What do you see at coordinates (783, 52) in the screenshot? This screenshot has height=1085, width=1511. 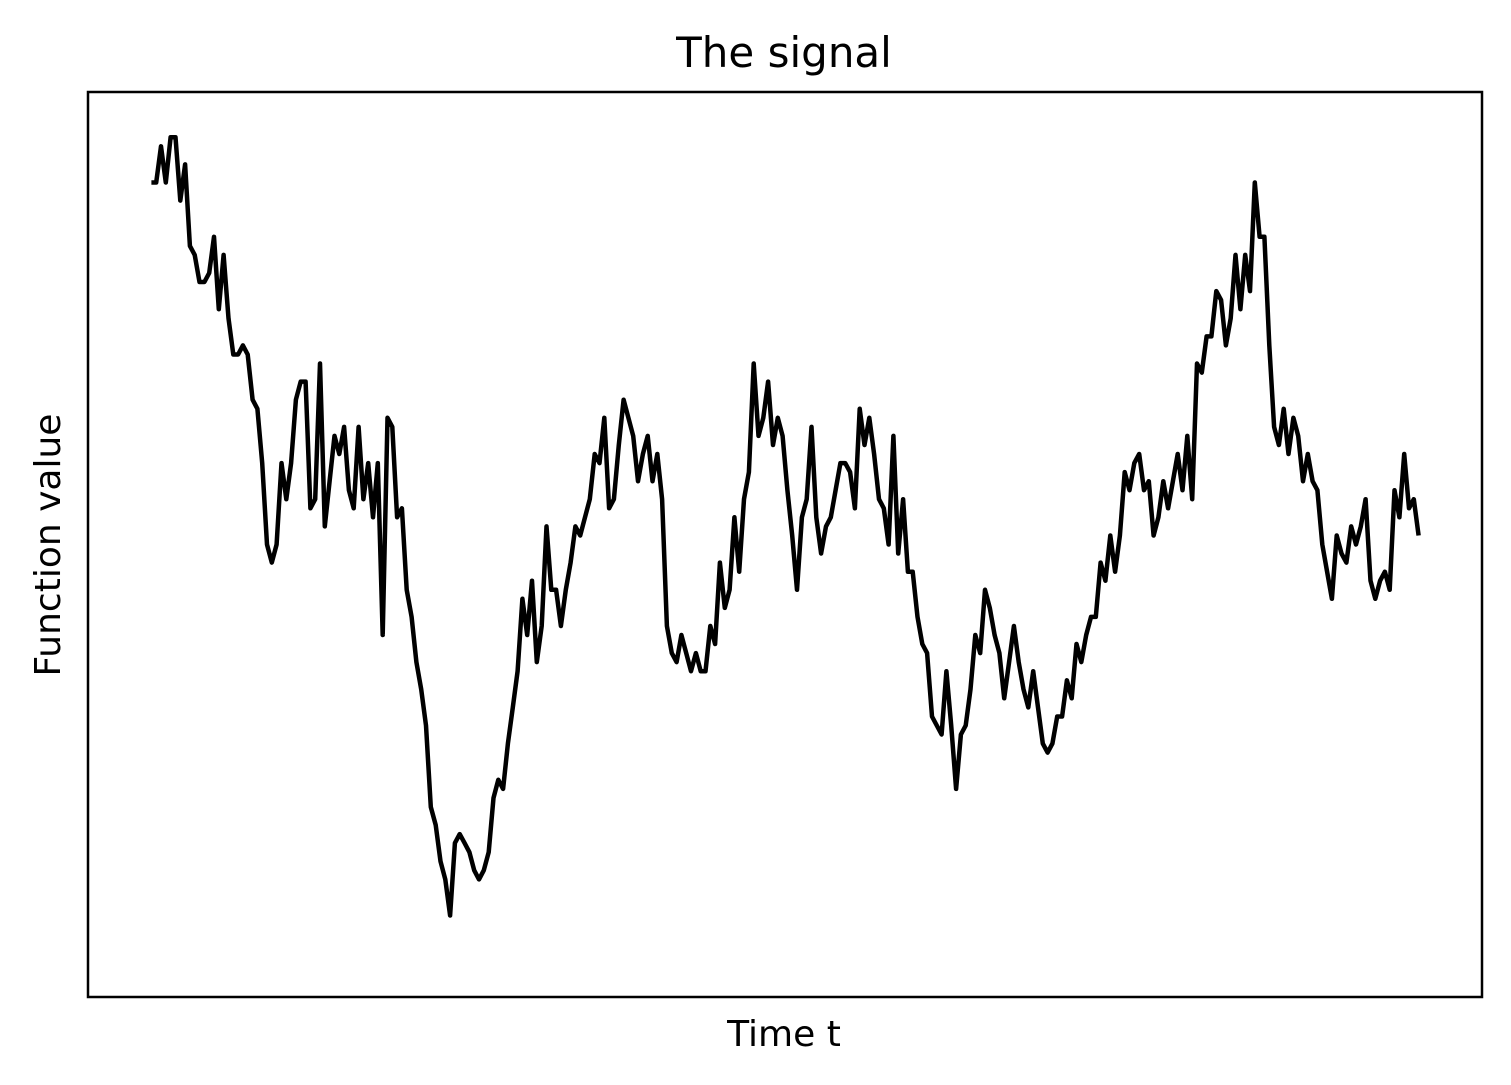 I see `chart-title: The signal` at bounding box center [783, 52].